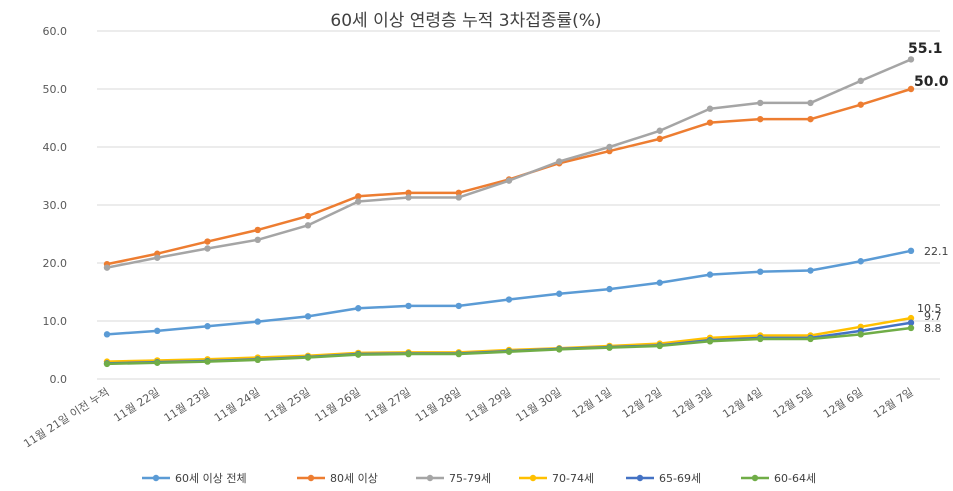 This screenshot has height=491, width=953. Describe the element at coordinates (55, 89) in the screenshot. I see `y-tick-label: 50.0` at that location.